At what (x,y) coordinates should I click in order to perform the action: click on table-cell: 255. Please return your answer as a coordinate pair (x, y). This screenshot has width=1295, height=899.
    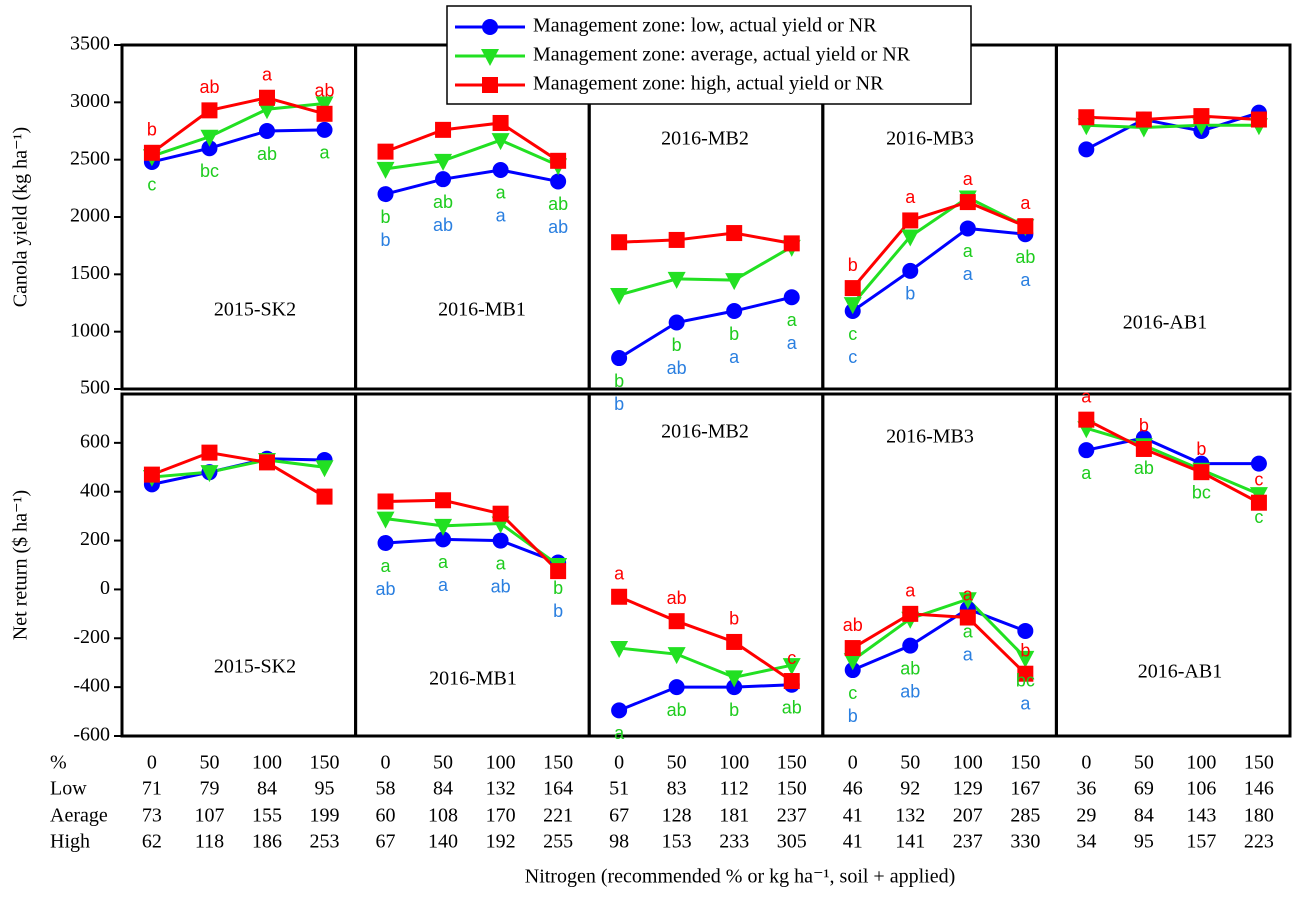
    Looking at the image, I should click on (558, 842).